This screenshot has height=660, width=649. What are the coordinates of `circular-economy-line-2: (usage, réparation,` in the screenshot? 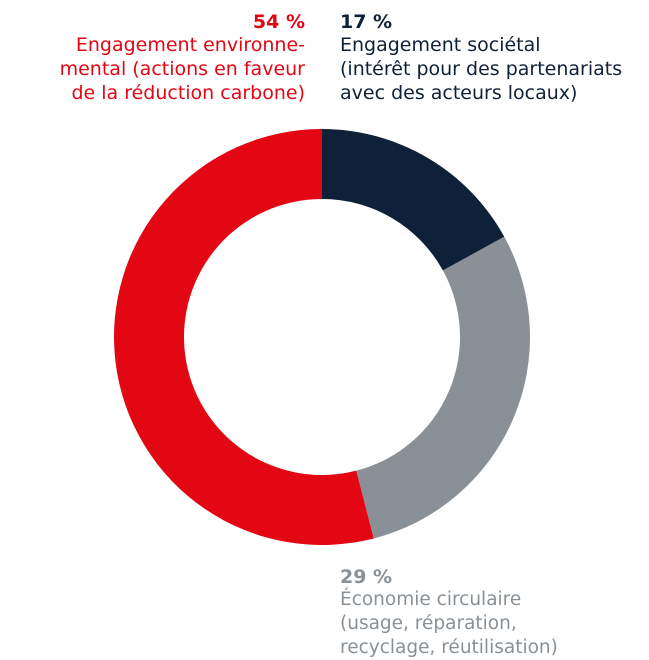 It's located at (428, 623).